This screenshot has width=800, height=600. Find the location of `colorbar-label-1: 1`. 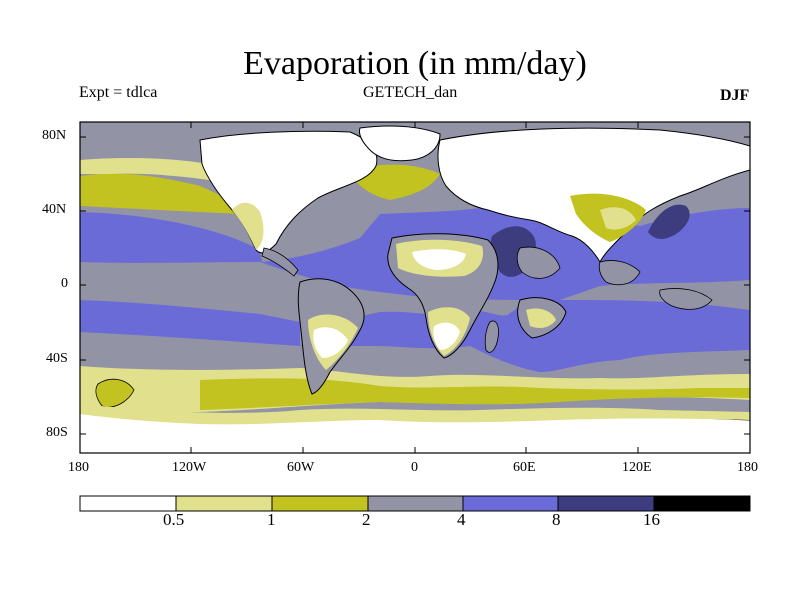

colorbar-label-1: 1 is located at coordinates (271, 519).